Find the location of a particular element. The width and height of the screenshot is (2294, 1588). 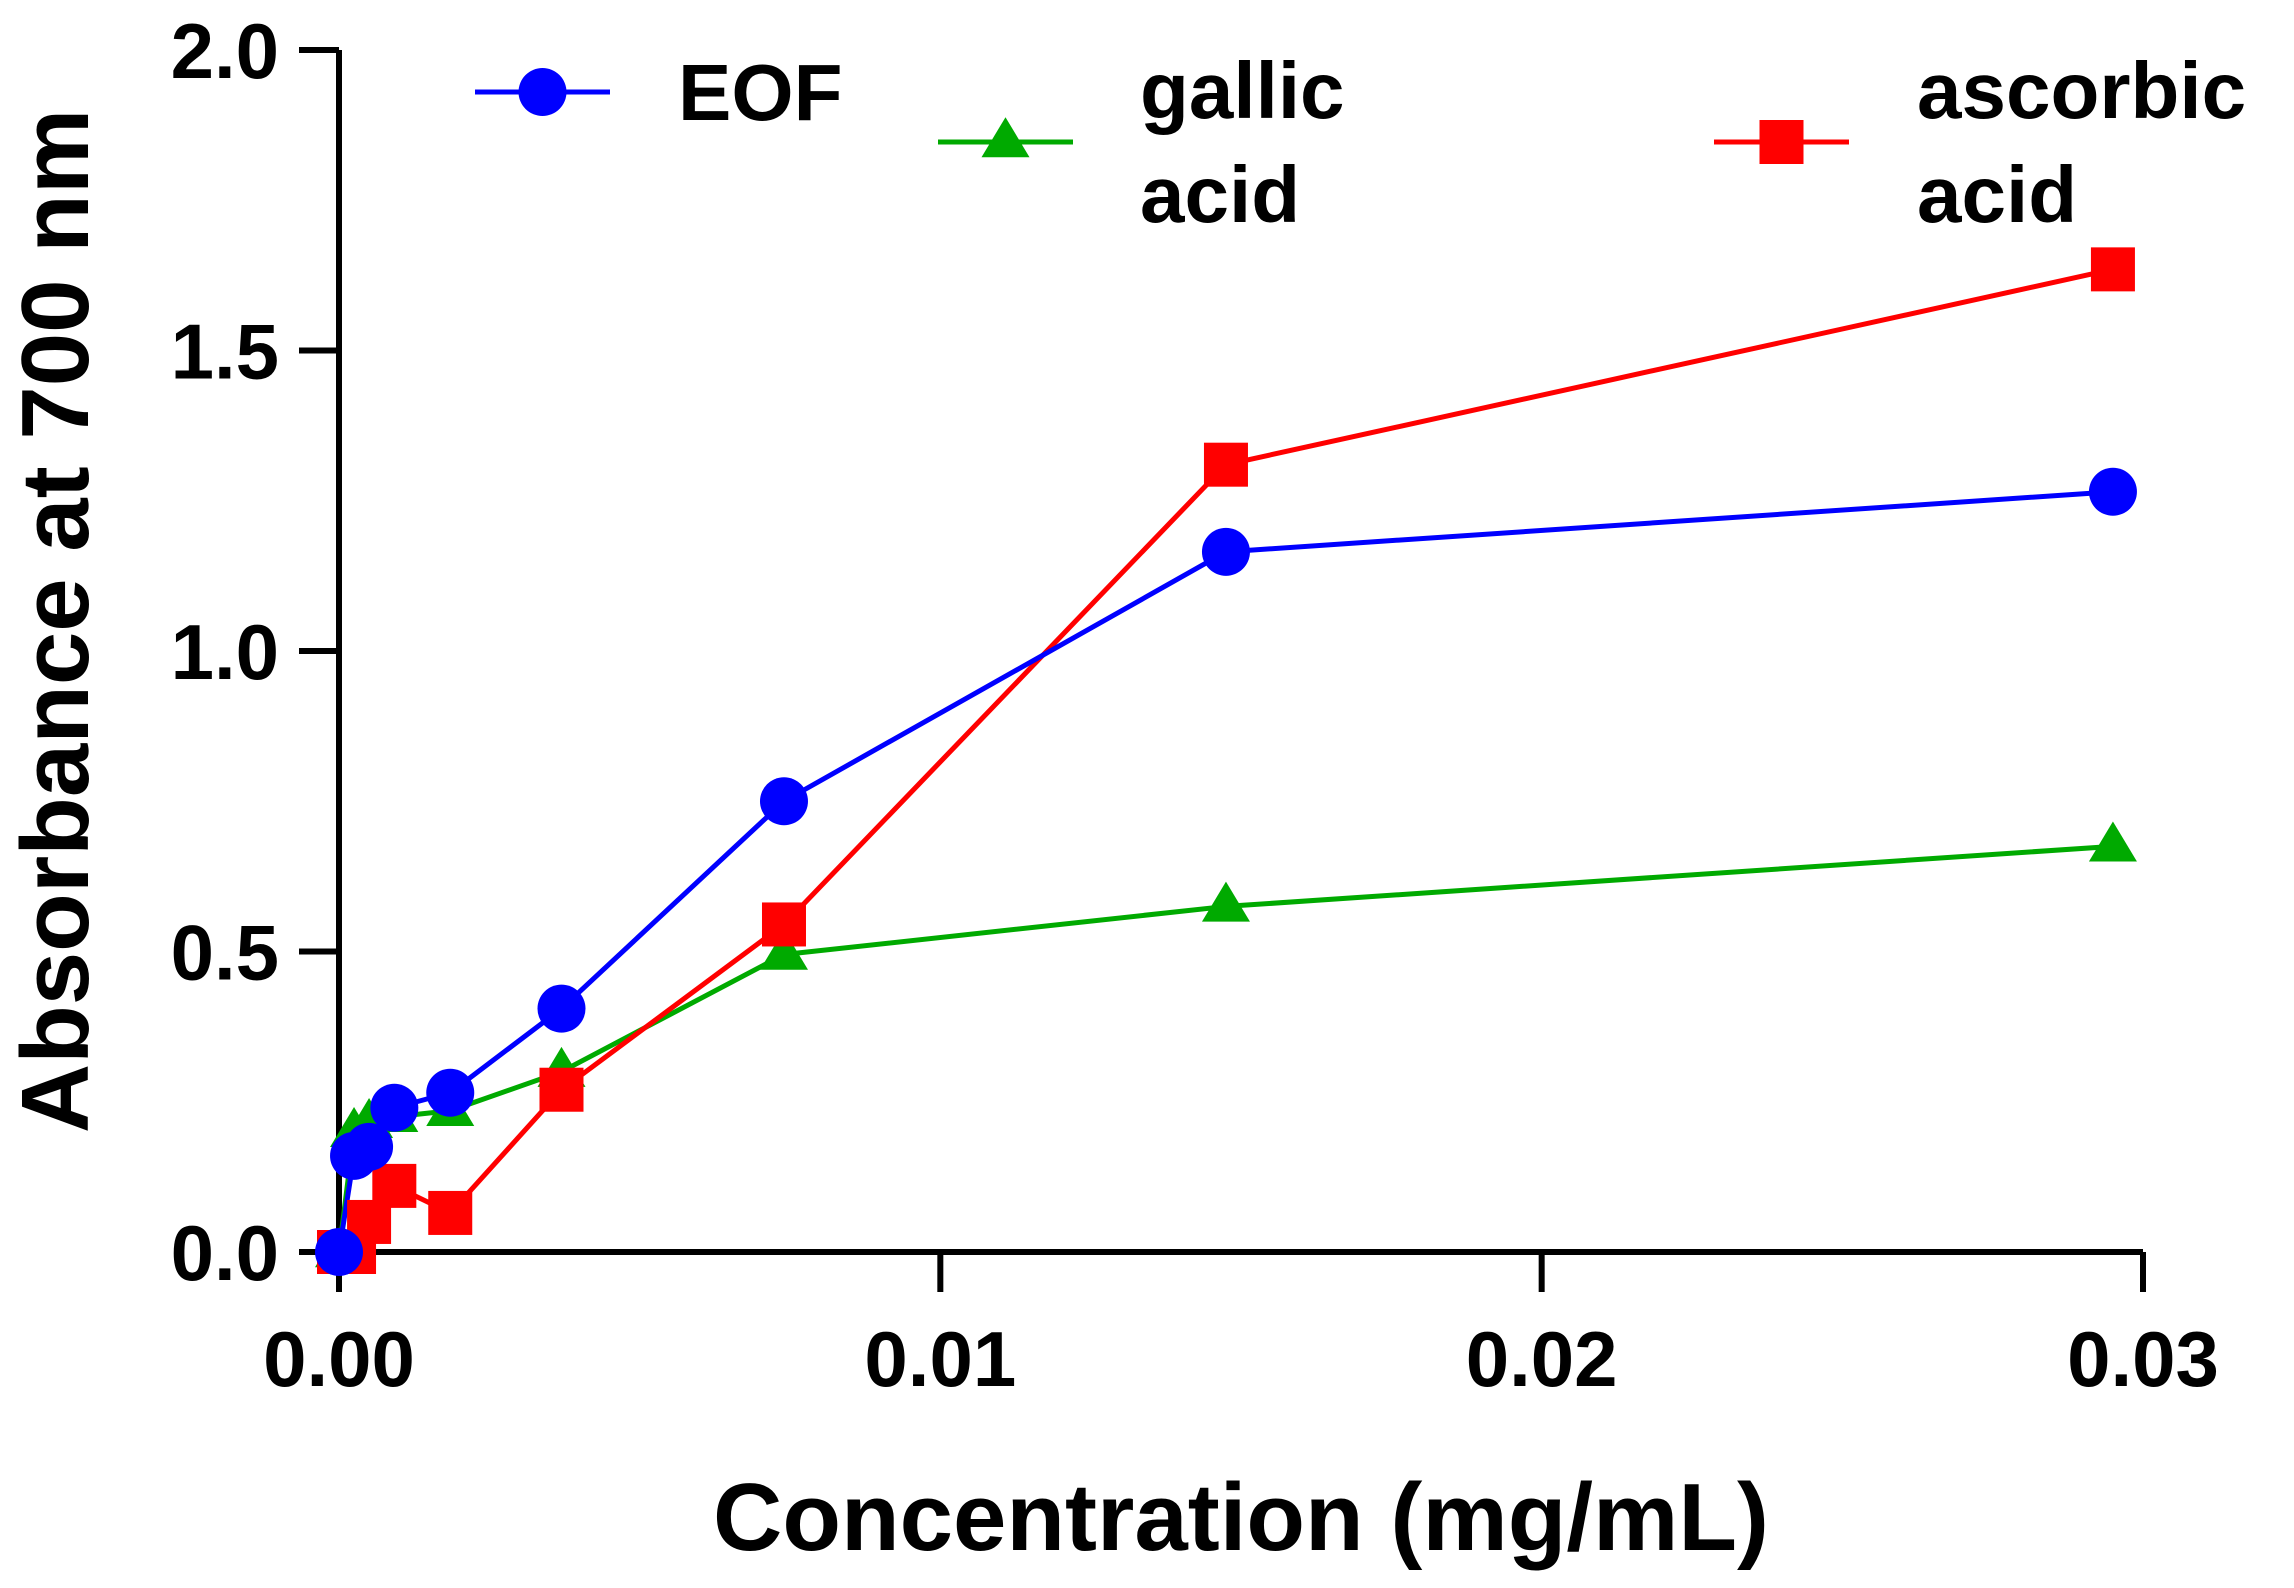

y-tick-label: 0.5 is located at coordinates (225, 953).